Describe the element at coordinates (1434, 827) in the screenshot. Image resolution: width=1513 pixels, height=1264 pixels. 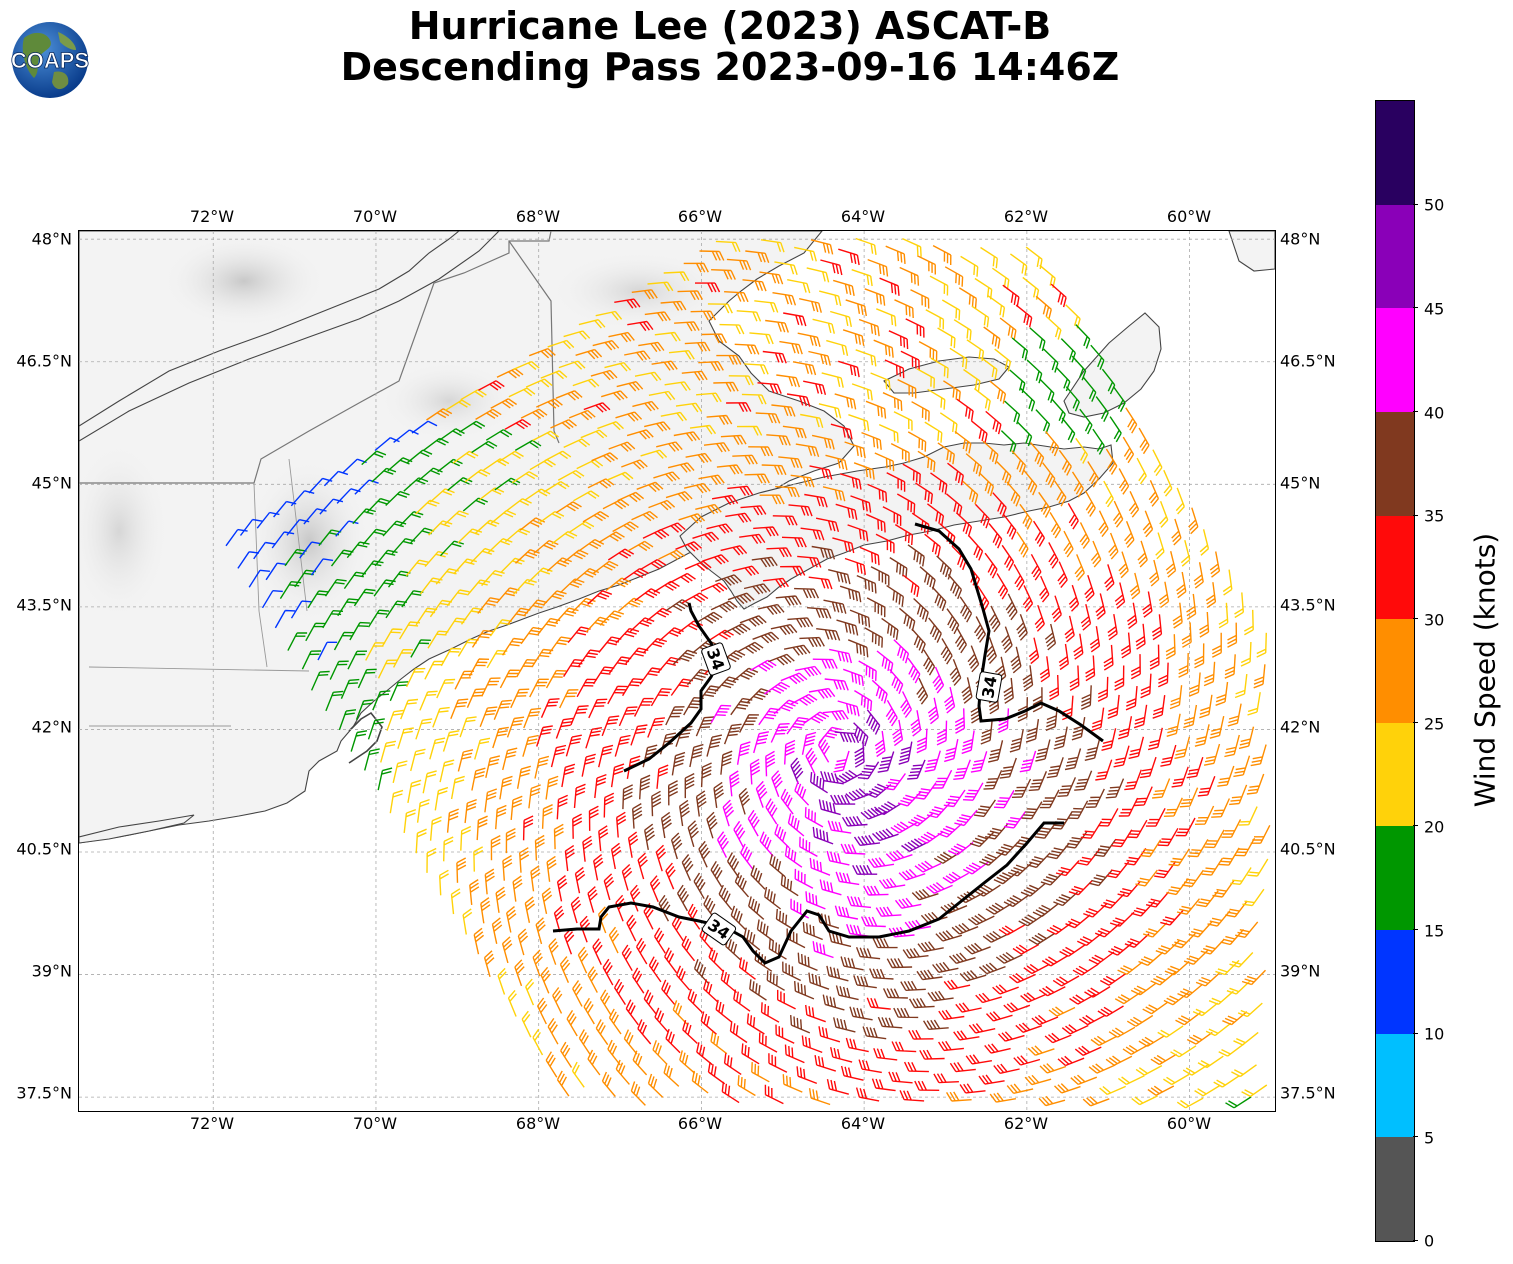
I see `colorbar-tick-label: 20` at that location.